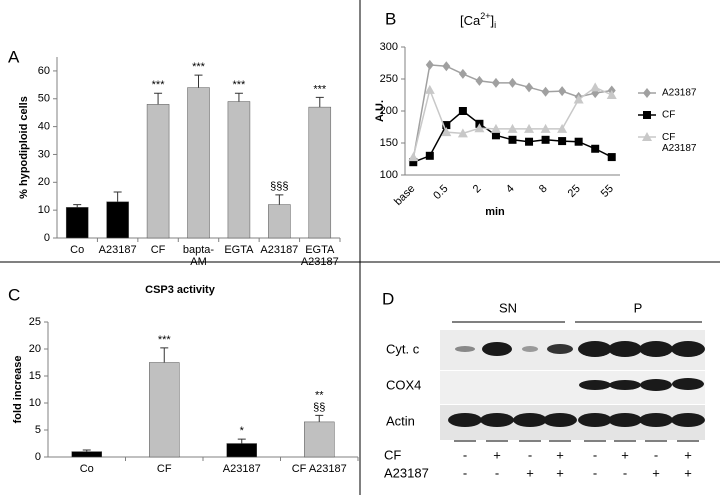  I want to click on y-axis-label: A.U., so click(380, 111).